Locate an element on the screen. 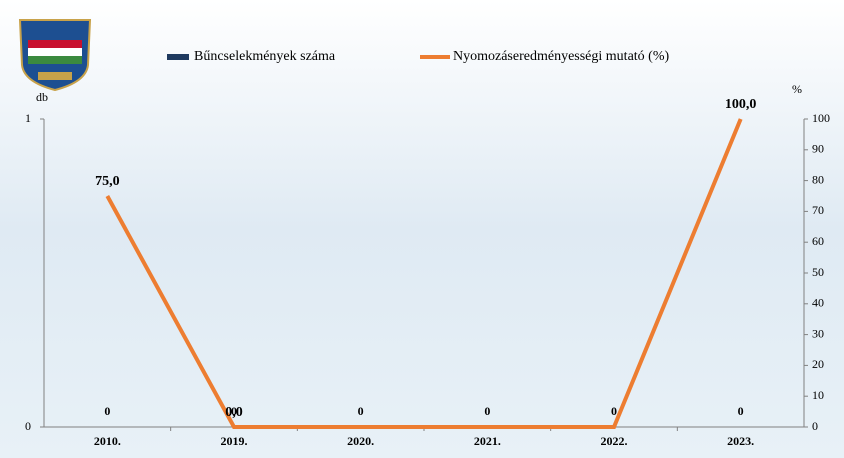 The height and width of the screenshot is (458, 844). logo is located at coordinates (55, 55).